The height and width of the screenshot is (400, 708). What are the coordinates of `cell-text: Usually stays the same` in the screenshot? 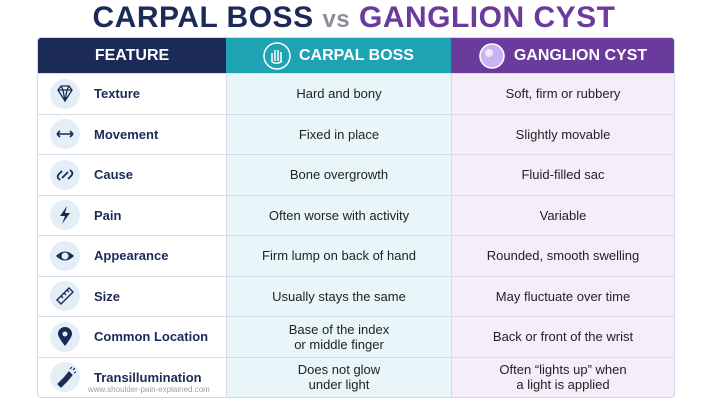 It's located at (339, 296).